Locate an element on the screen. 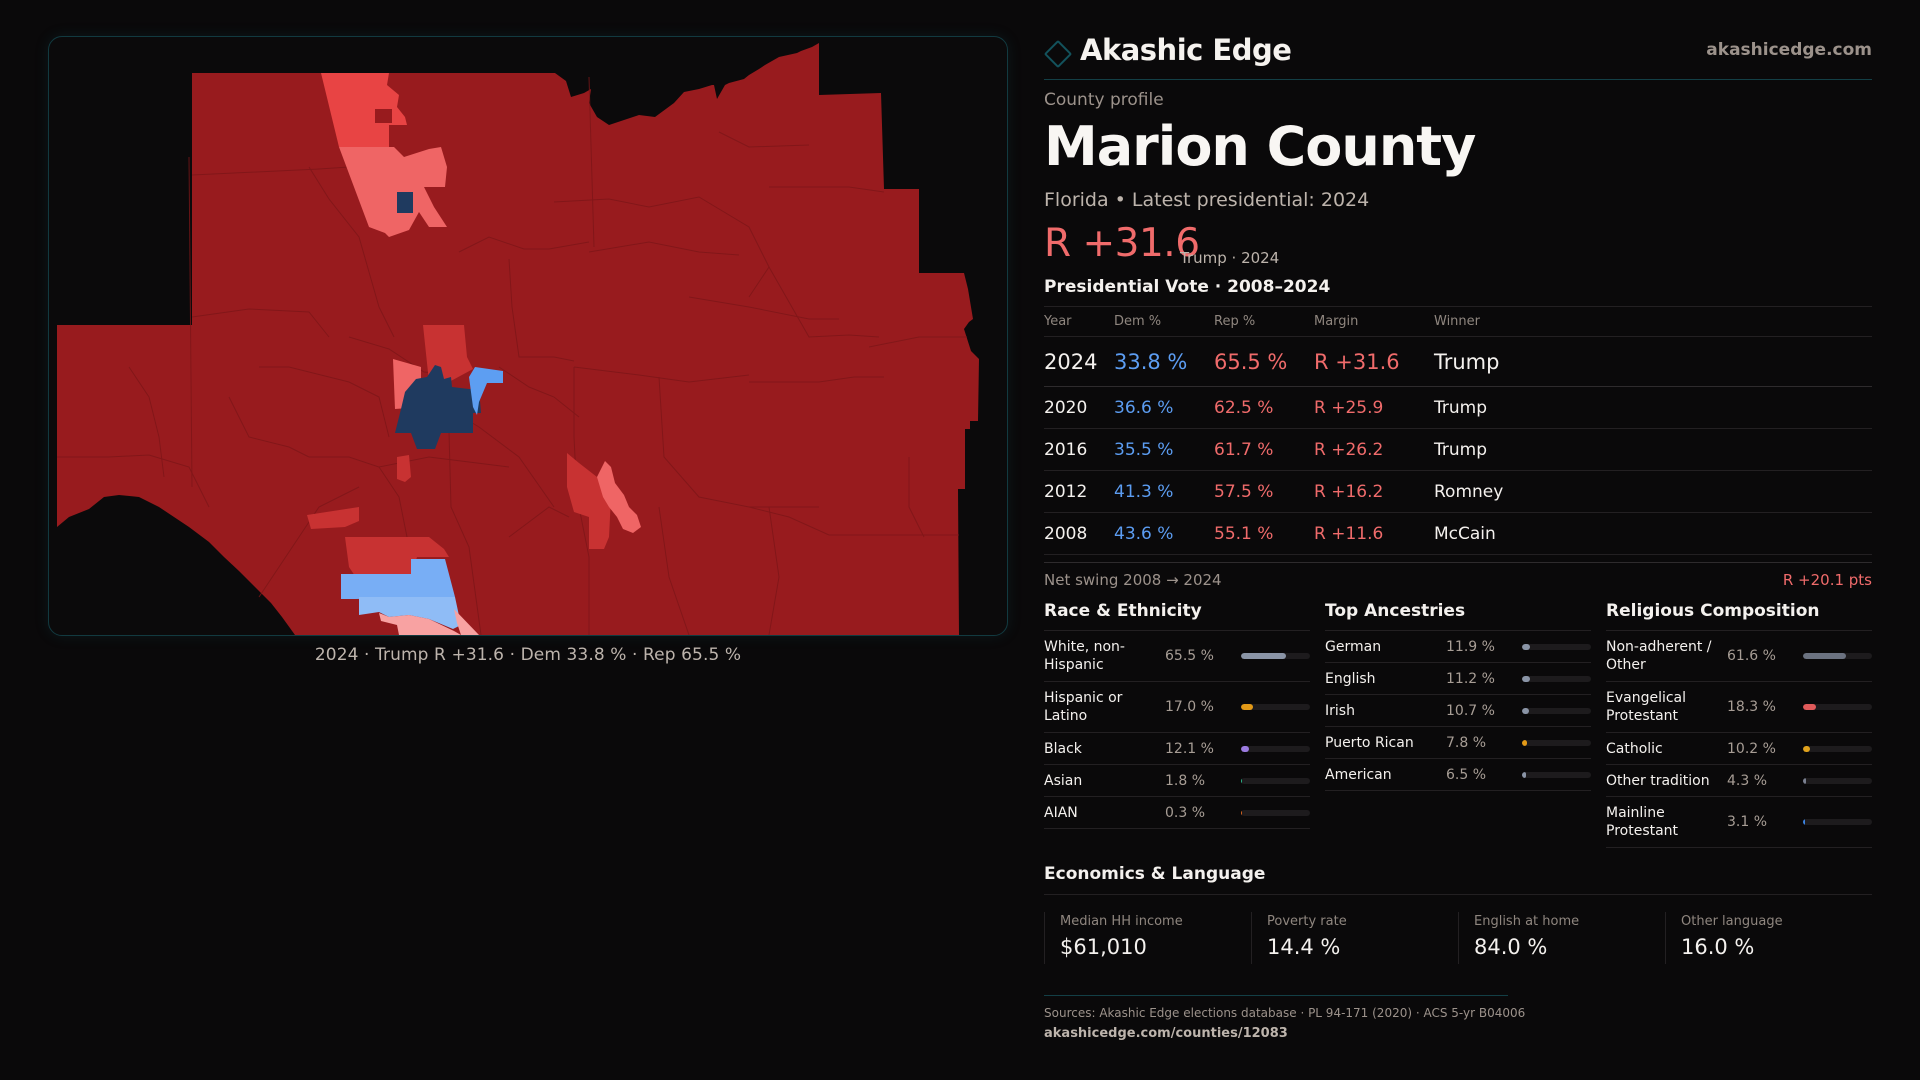 The height and width of the screenshot is (1080, 1920). item-label: Irish is located at coordinates (1340, 710).